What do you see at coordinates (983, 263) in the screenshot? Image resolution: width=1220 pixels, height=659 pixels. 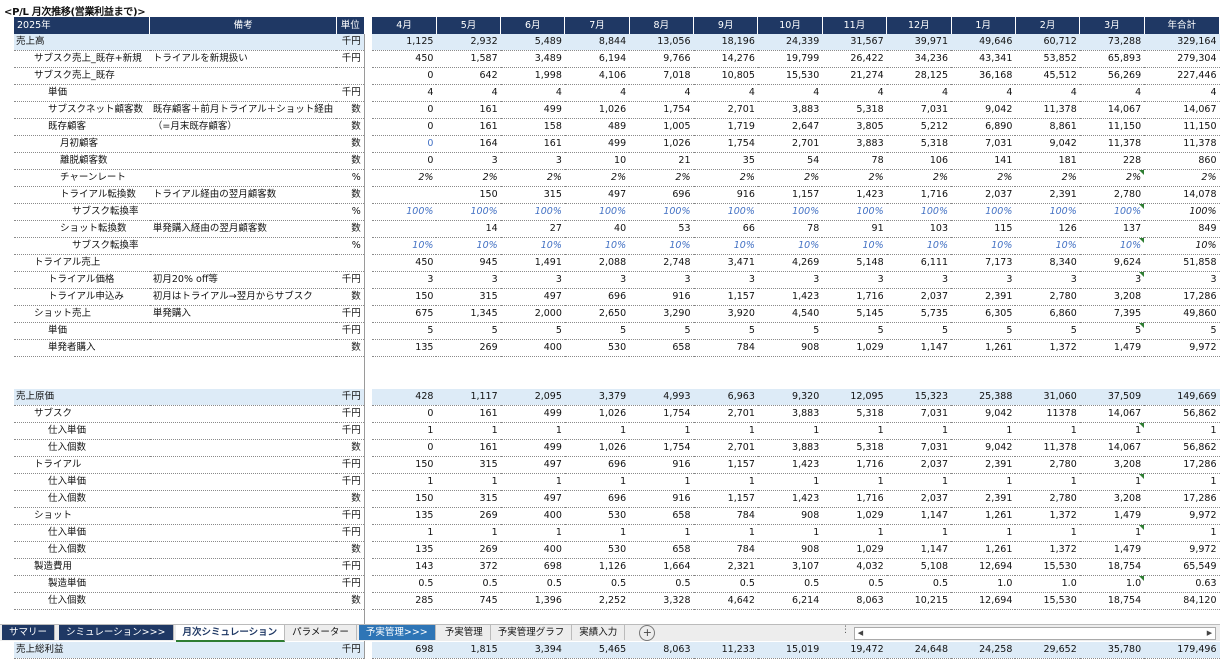 I see `value-cell: 7,173` at bounding box center [983, 263].